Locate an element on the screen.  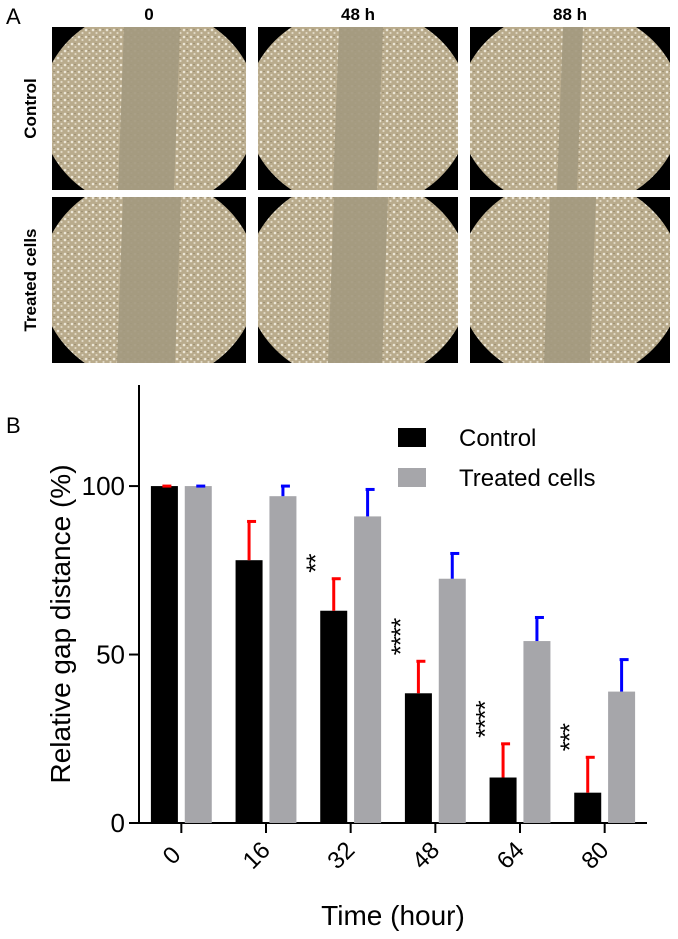
column-header: 88 h is located at coordinates (570, 14).